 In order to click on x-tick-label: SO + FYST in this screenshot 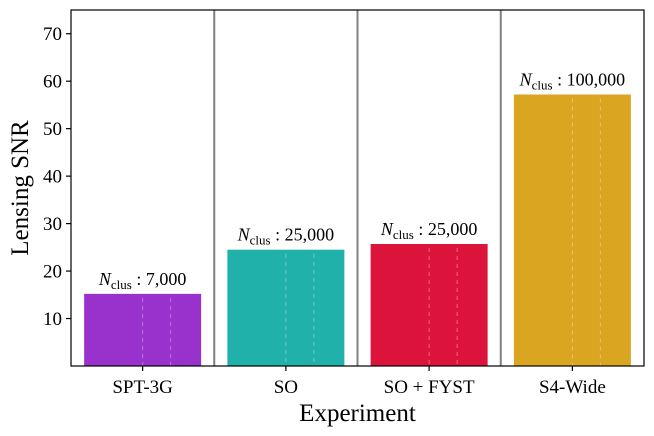, I will do `click(429, 387)`.